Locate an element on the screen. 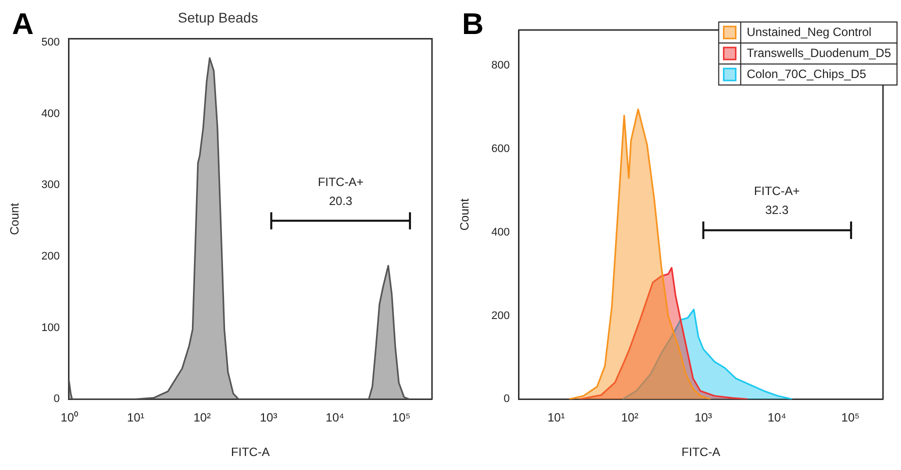  annotation: FITC-A+ 32.3 is located at coordinates (777, 201).